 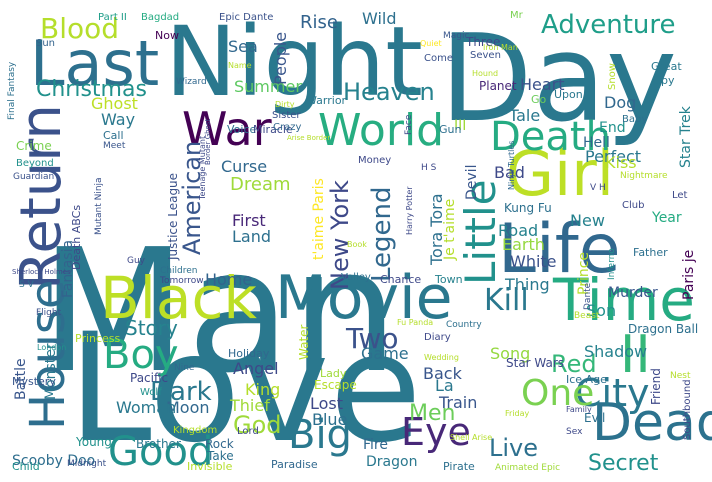 What do you see at coordinates (319, 22) in the screenshot?
I see `word-rise: Rise` at bounding box center [319, 22].